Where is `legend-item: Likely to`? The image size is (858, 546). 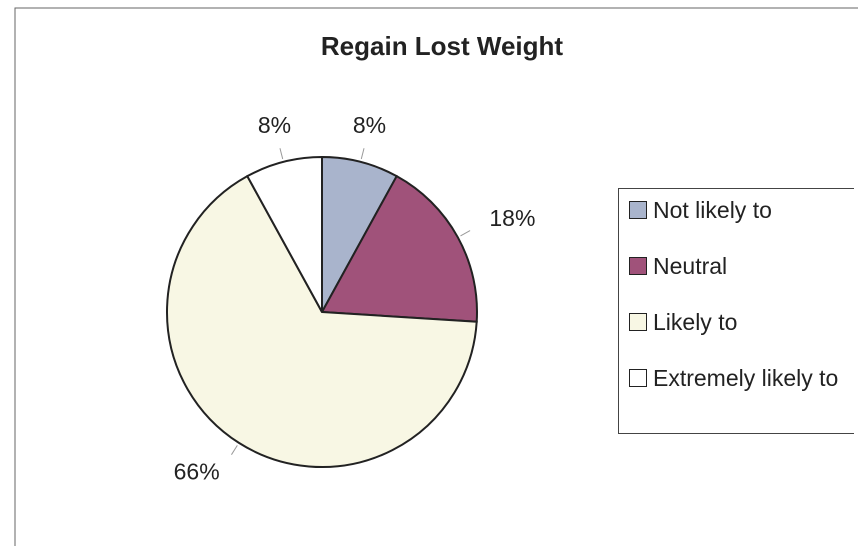
legend-item: Likely to is located at coordinates (739, 322).